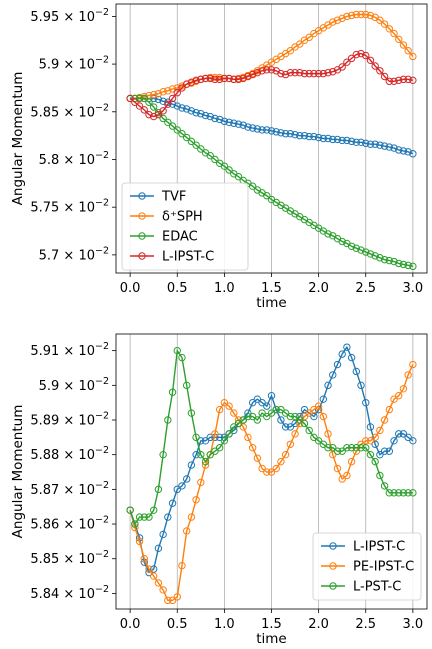 The image size is (432, 649). Describe the element at coordinates (379, 547) in the screenshot. I see `bottom-chart-legend-label: L-IPST-C` at that location.